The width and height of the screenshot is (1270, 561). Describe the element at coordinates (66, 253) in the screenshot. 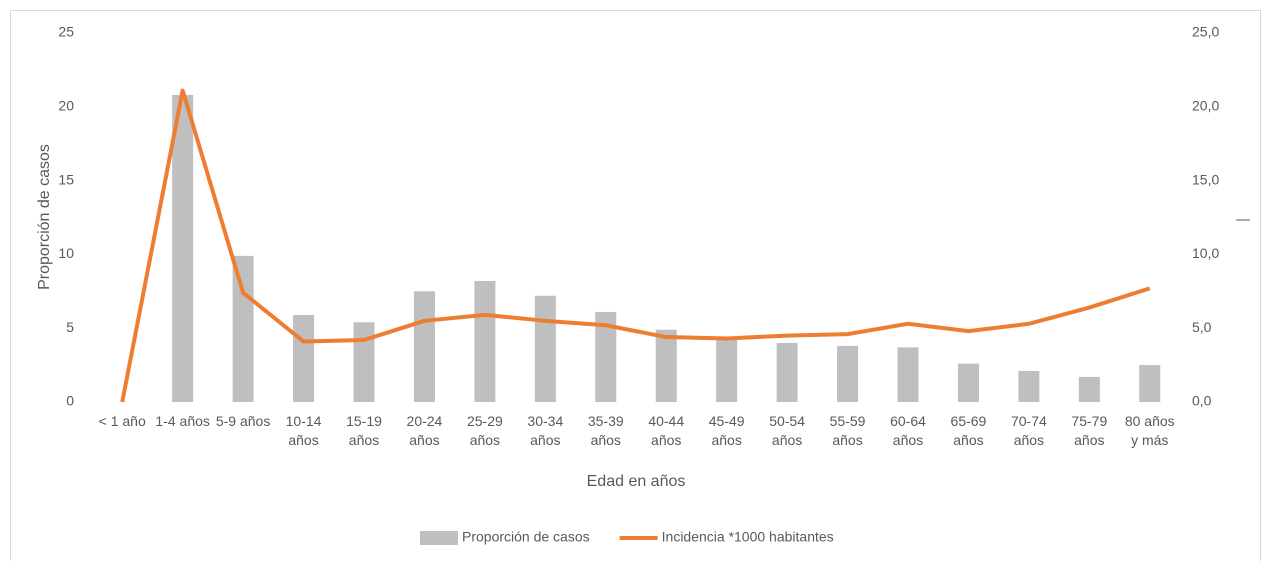

I see `y-tick-label: 10` at that location.